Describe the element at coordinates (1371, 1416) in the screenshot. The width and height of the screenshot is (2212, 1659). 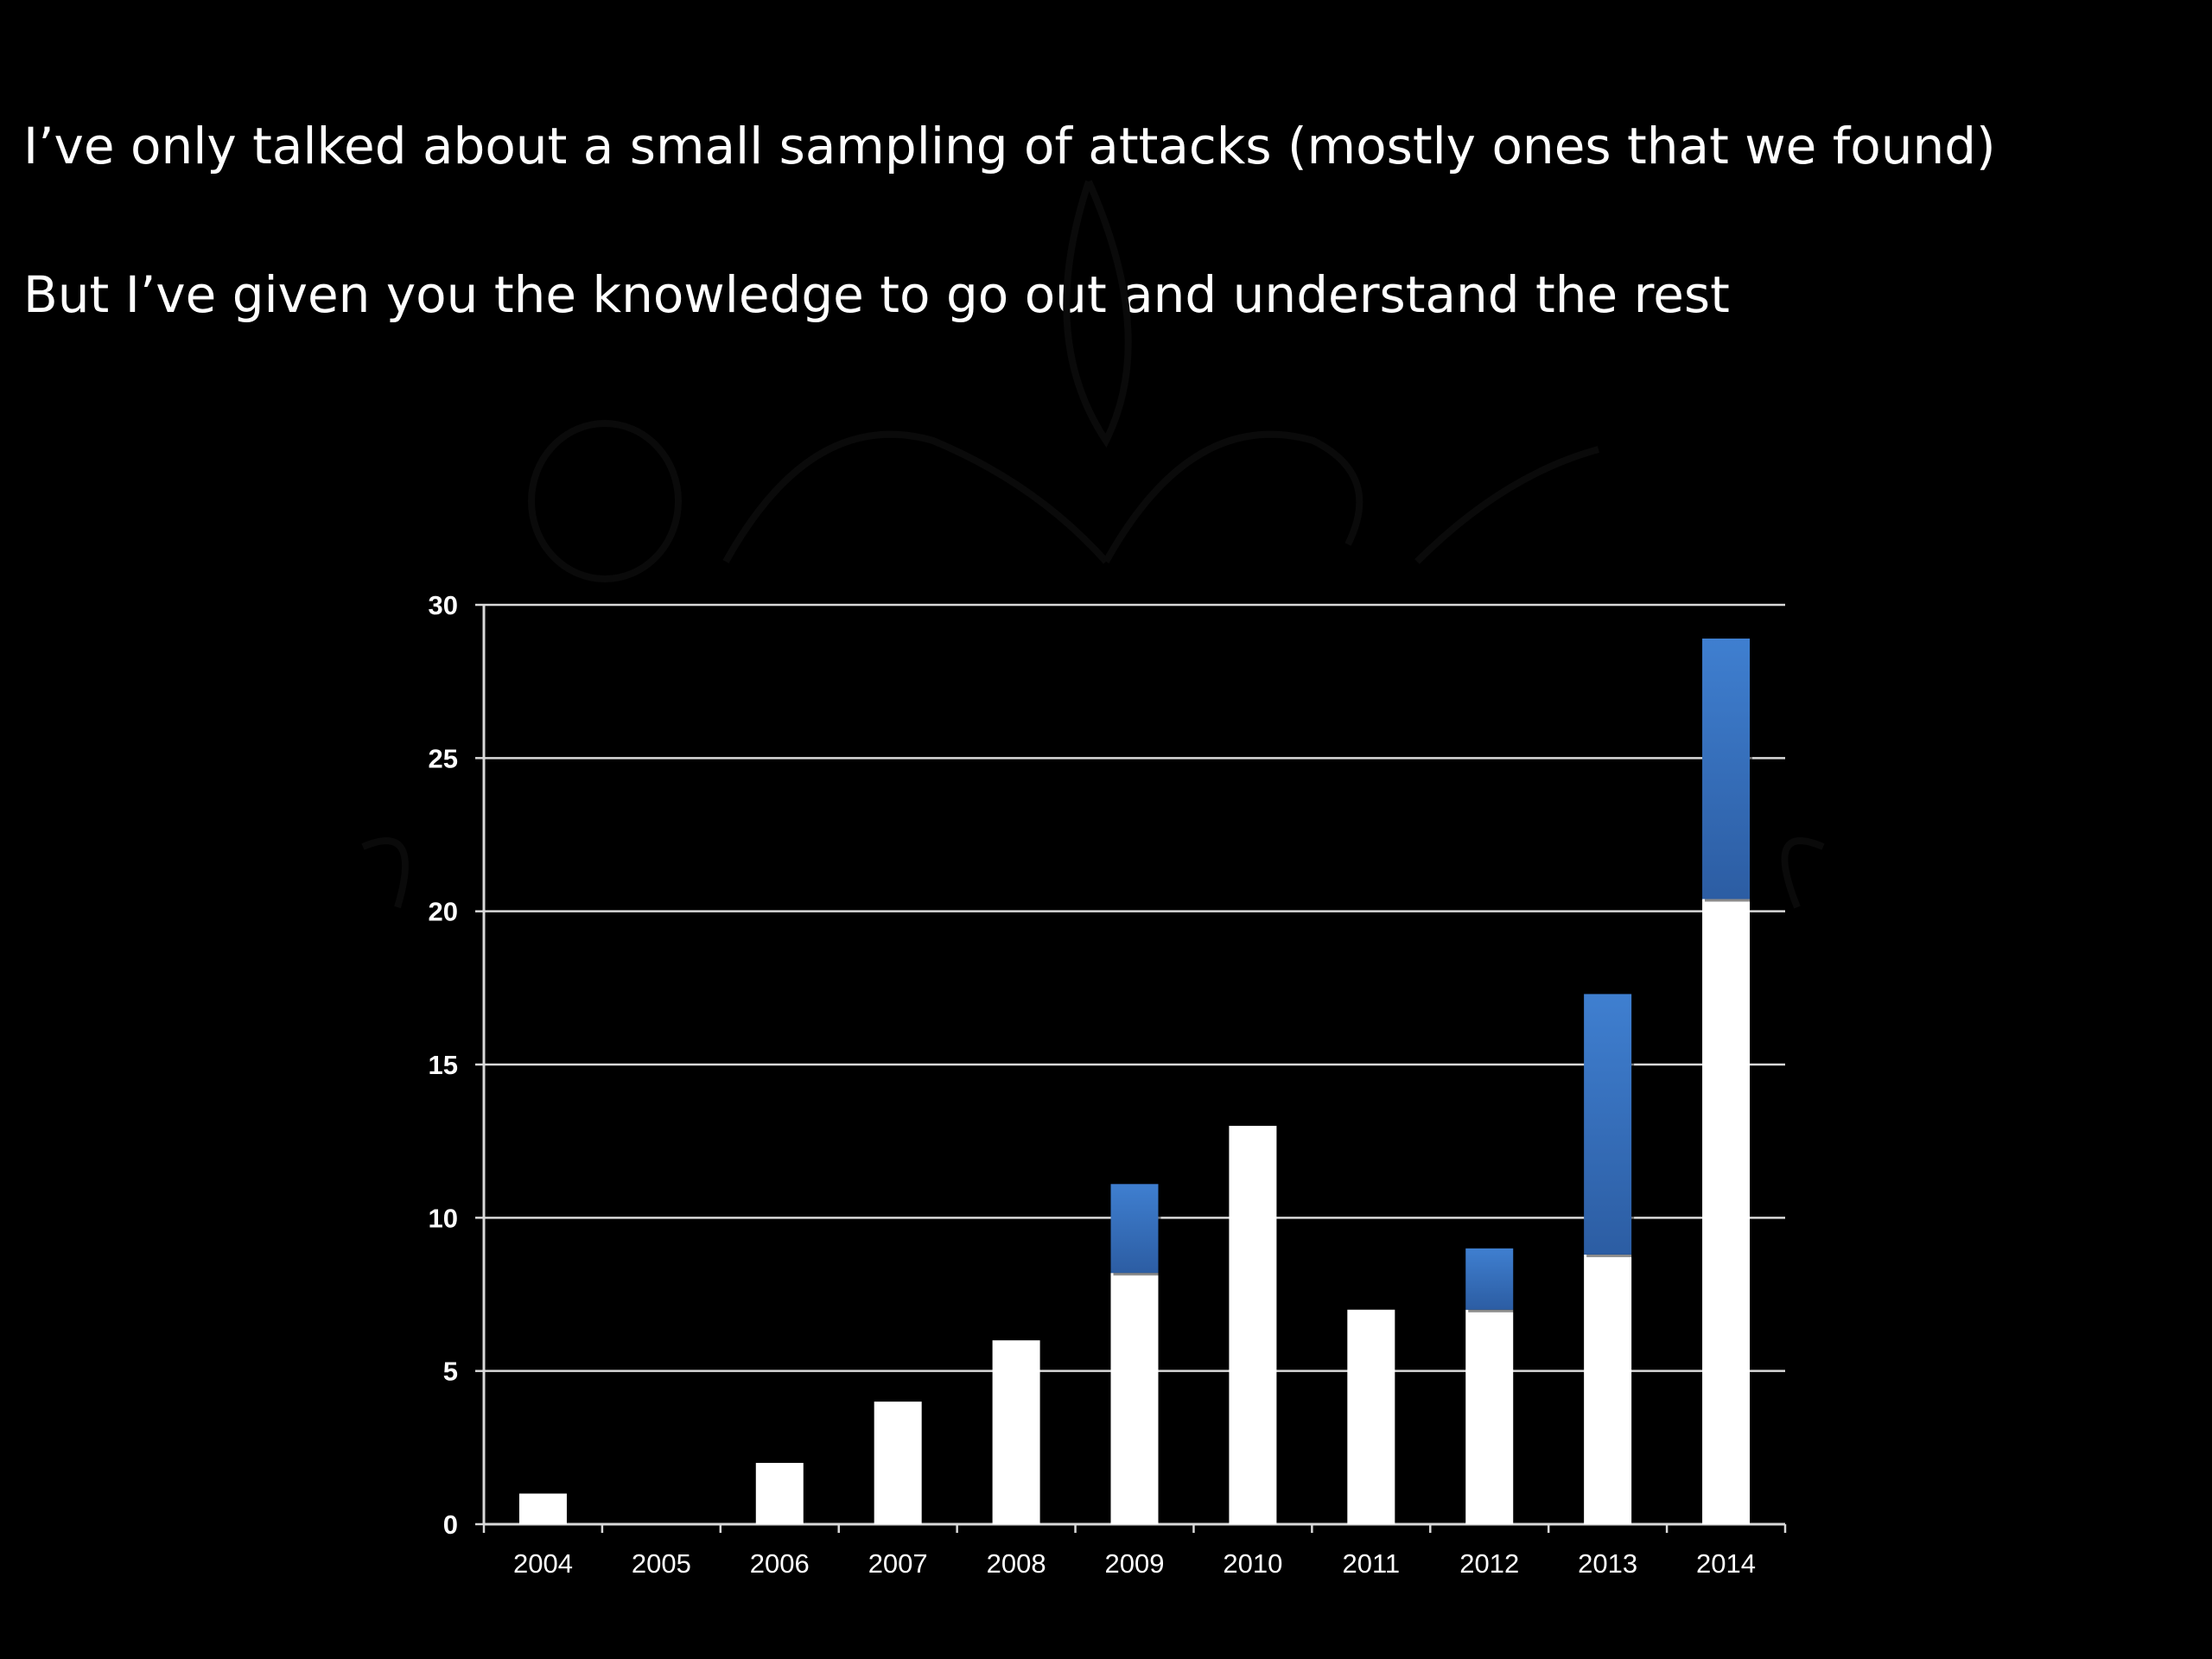
I see `bar-2011` at that location.